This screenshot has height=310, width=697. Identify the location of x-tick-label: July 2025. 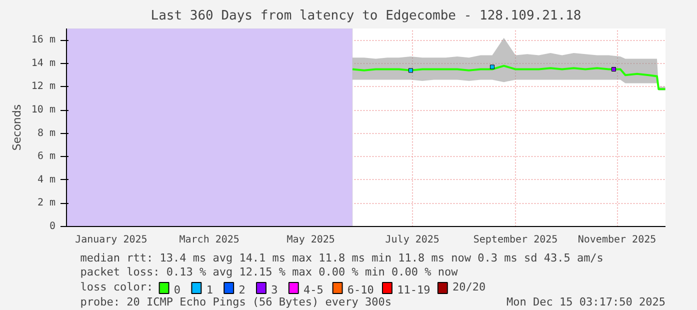
(412, 240).